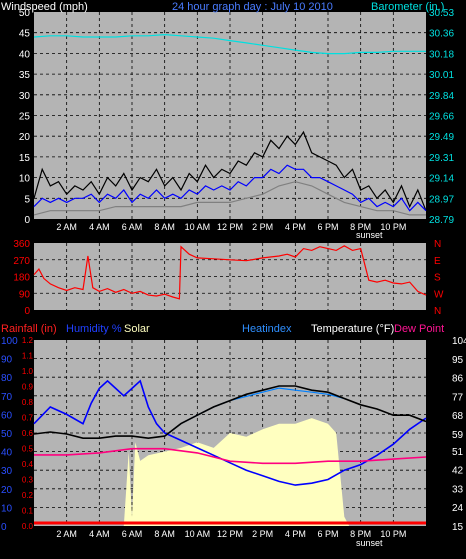 Image resolution: width=466 pixels, height=559 pixels. I want to click on legend-temperature: Temperature (°F), so click(352, 329).